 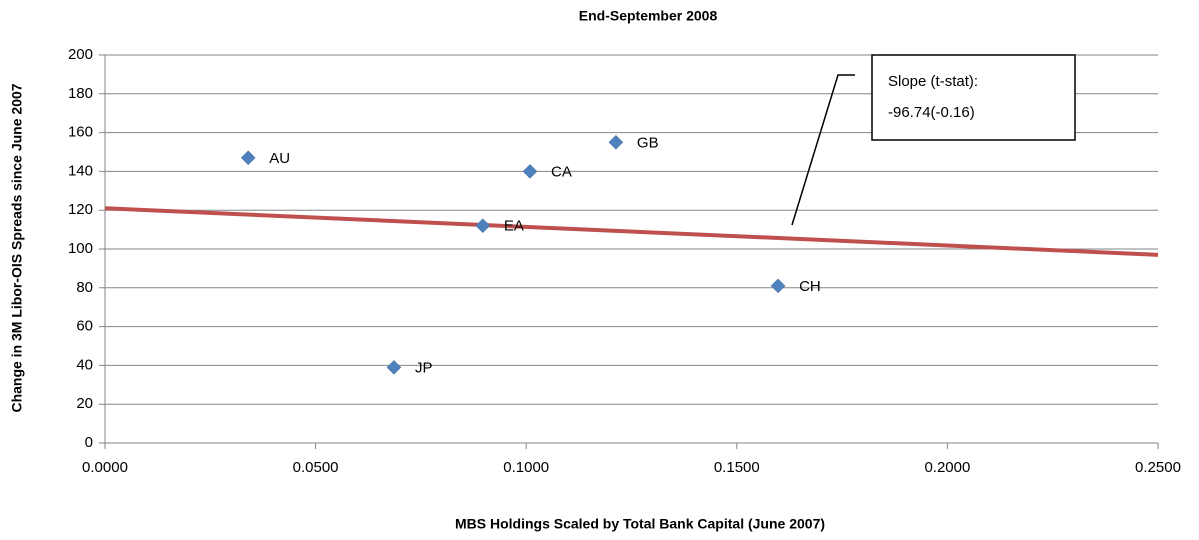 What do you see at coordinates (933, 81) in the screenshot?
I see `annotation-line: Slope (t-stat):` at bounding box center [933, 81].